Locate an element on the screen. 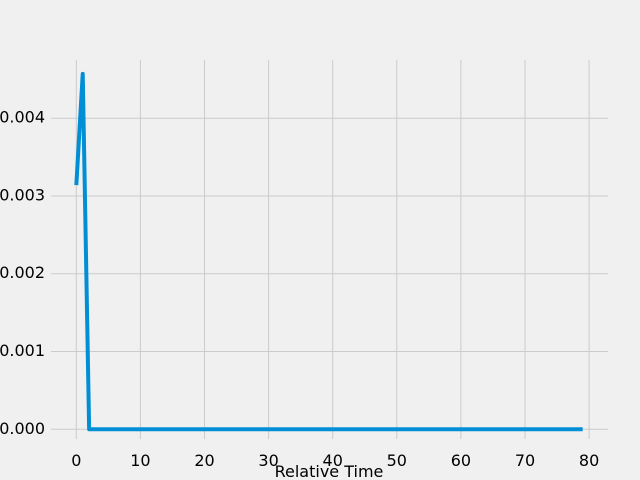 The width and height of the screenshot is (640, 480). y-tick-label: 0.001 is located at coordinates (22, 350).